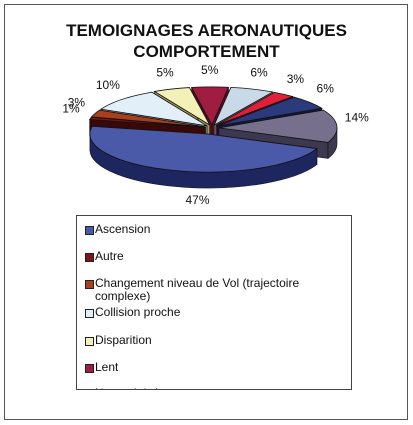 The height and width of the screenshot is (425, 413). I want to click on legend-item: Disparition, so click(216, 340).